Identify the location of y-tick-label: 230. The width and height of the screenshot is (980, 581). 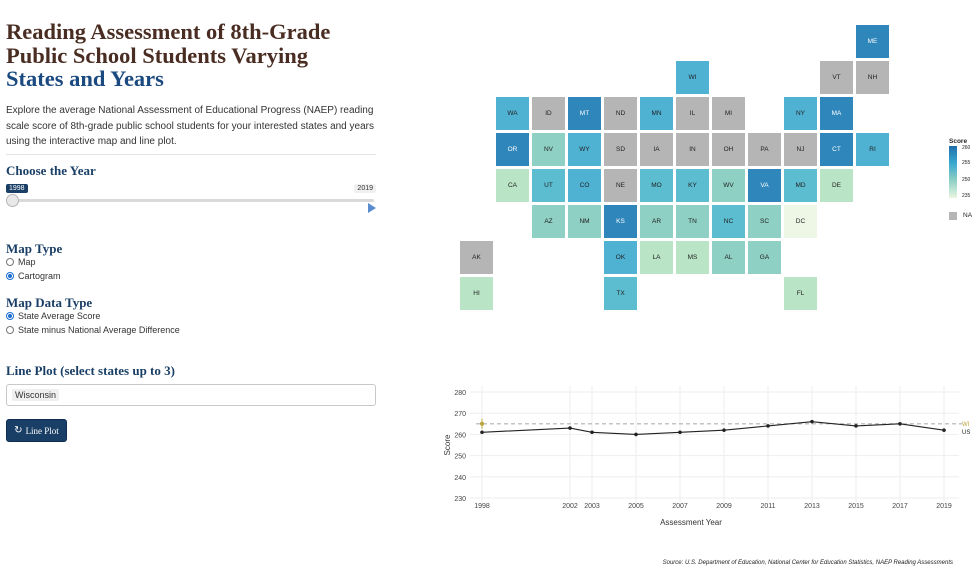
(460, 499).